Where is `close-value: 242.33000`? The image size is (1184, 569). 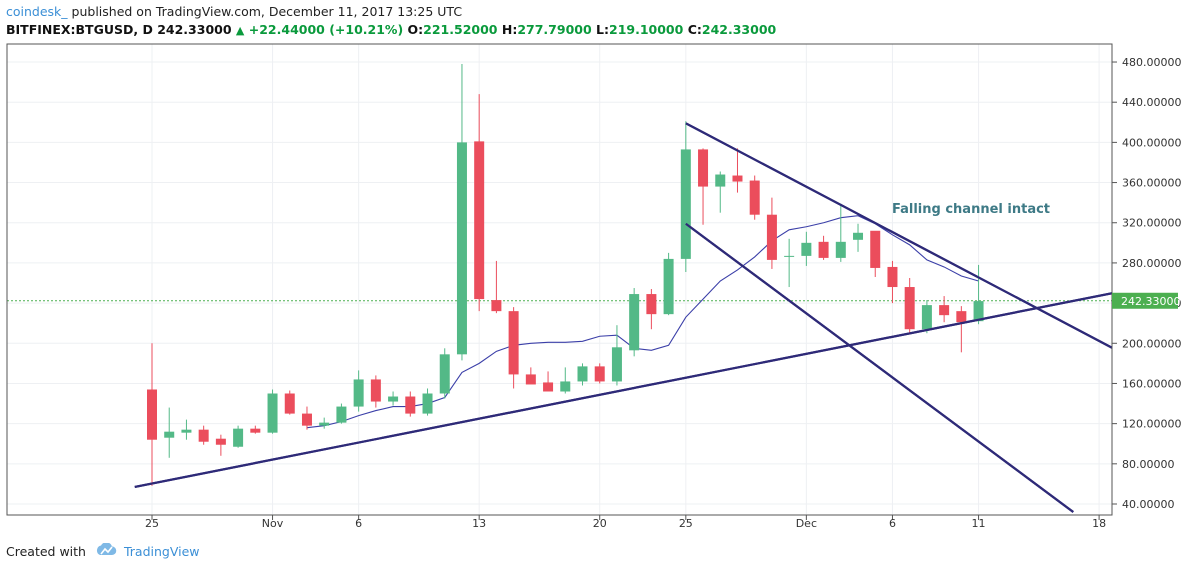 close-value: 242.33000 is located at coordinates (739, 29).